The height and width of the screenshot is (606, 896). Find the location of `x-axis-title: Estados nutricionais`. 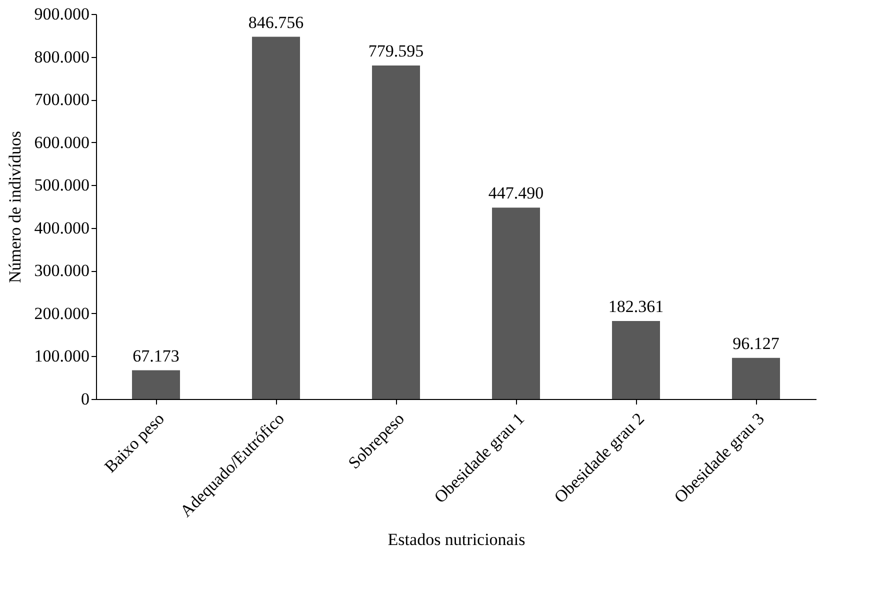

x-axis-title: Estados nutricionais is located at coordinates (457, 539).